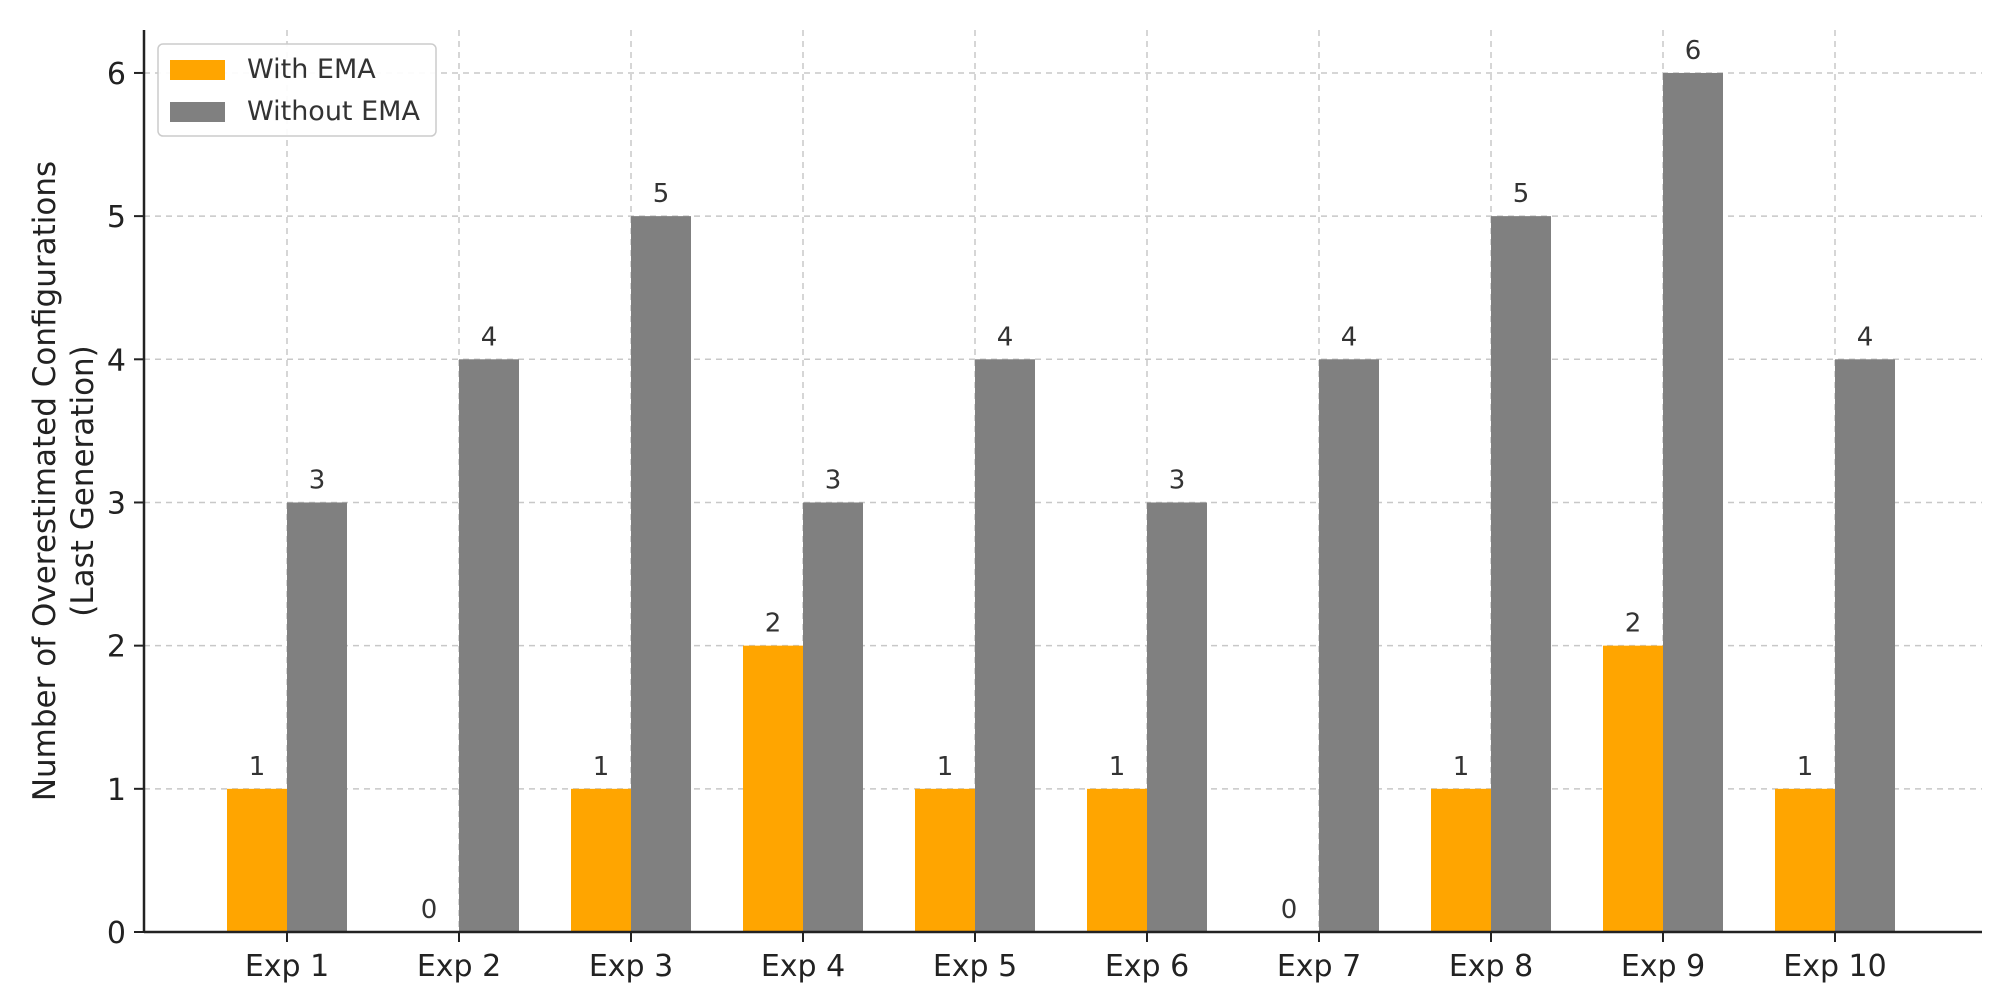 The image size is (2000, 1000). I want to click on legend-entry: Without EMA, so click(333, 111).